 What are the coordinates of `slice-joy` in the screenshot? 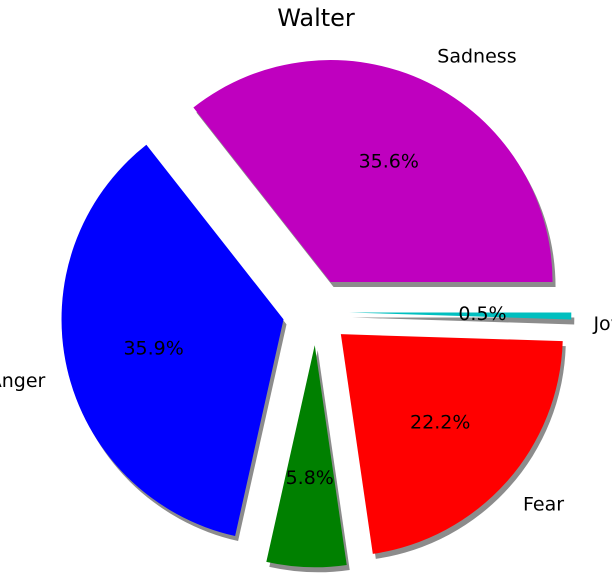 It's located at (460, 316).